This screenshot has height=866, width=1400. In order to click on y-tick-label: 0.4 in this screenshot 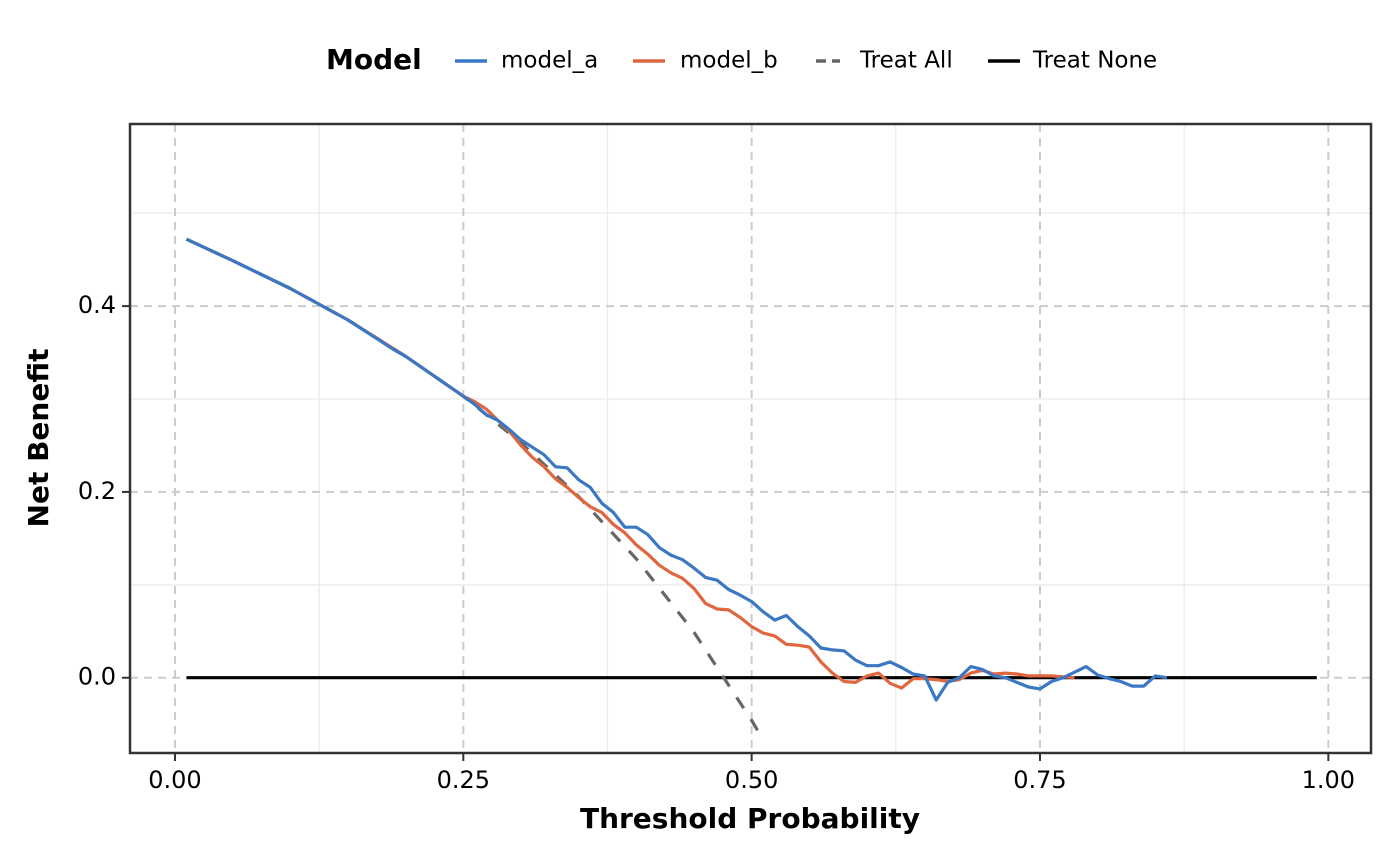, I will do `click(97, 305)`.